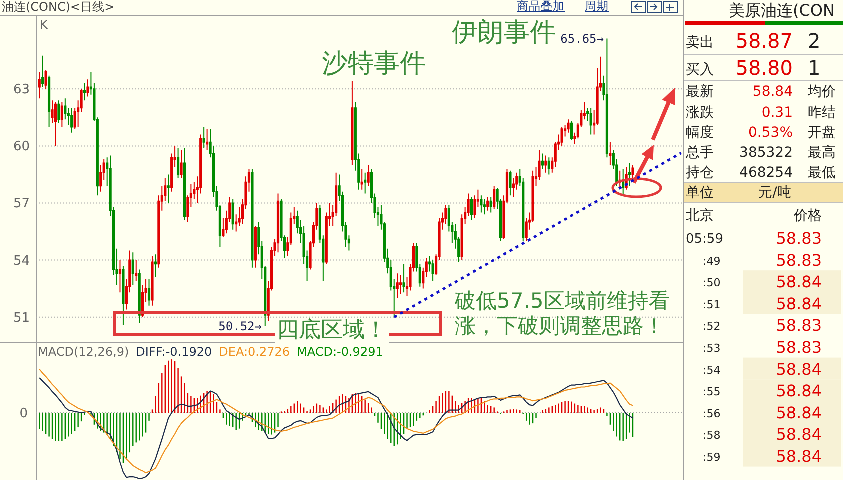 The width and height of the screenshot is (843, 480). I want to click on text: 均价, so click(821, 92).